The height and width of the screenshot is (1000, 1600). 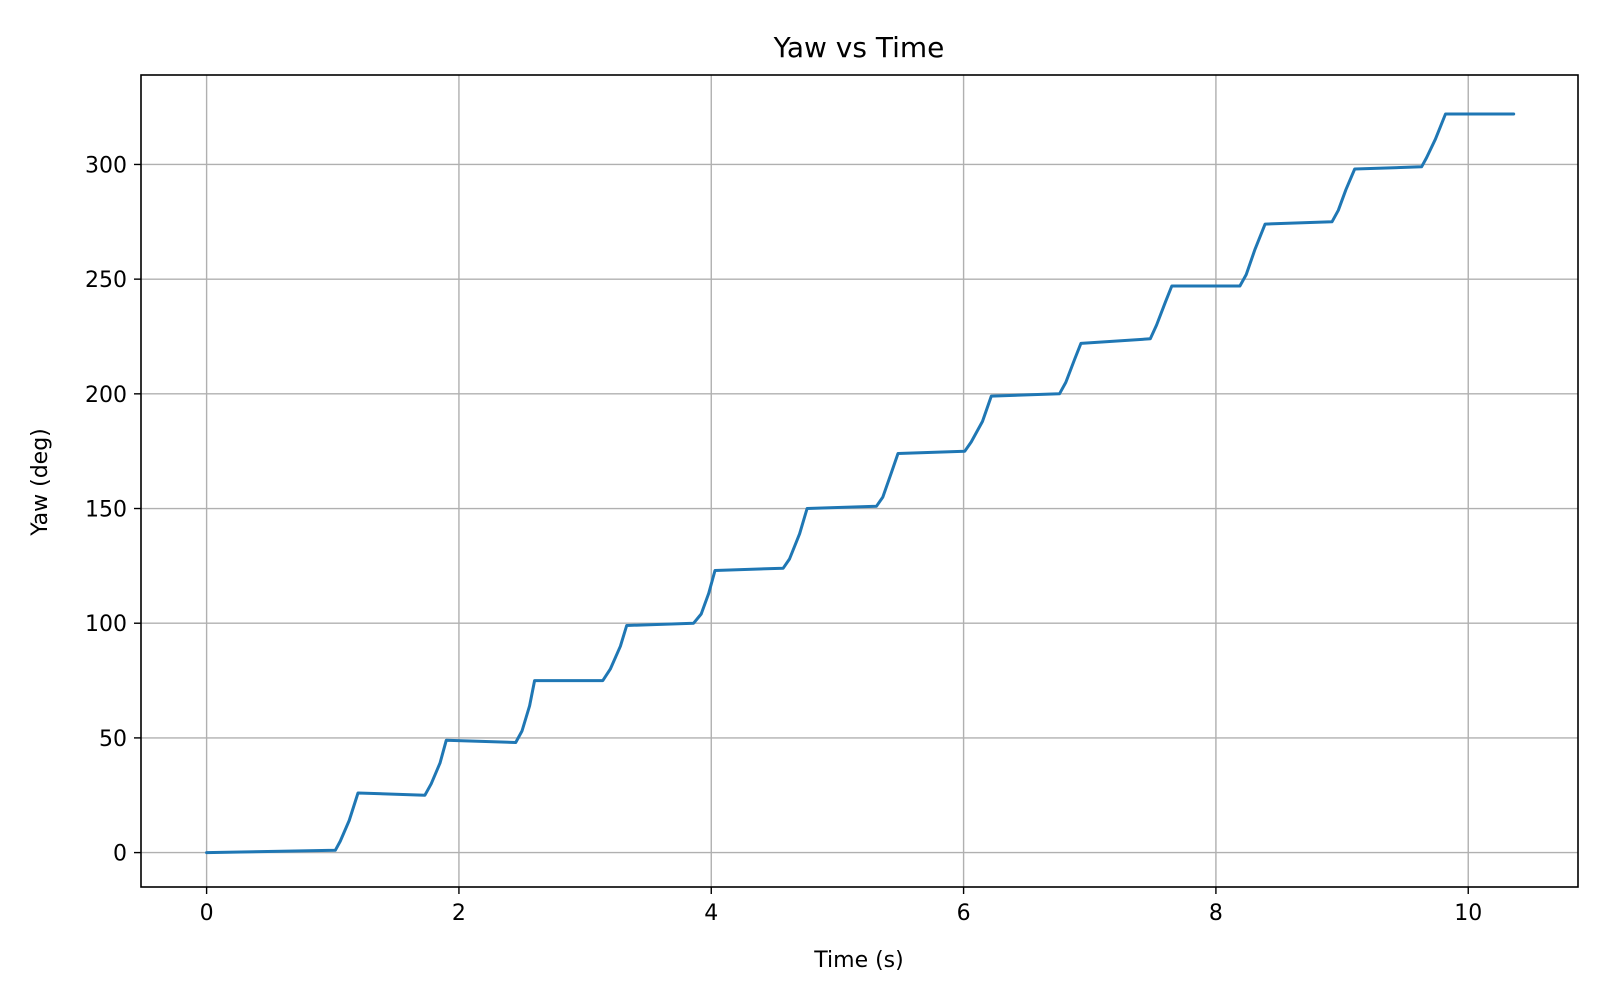 I want to click on y-tick-label: 250, so click(x=106, y=280).